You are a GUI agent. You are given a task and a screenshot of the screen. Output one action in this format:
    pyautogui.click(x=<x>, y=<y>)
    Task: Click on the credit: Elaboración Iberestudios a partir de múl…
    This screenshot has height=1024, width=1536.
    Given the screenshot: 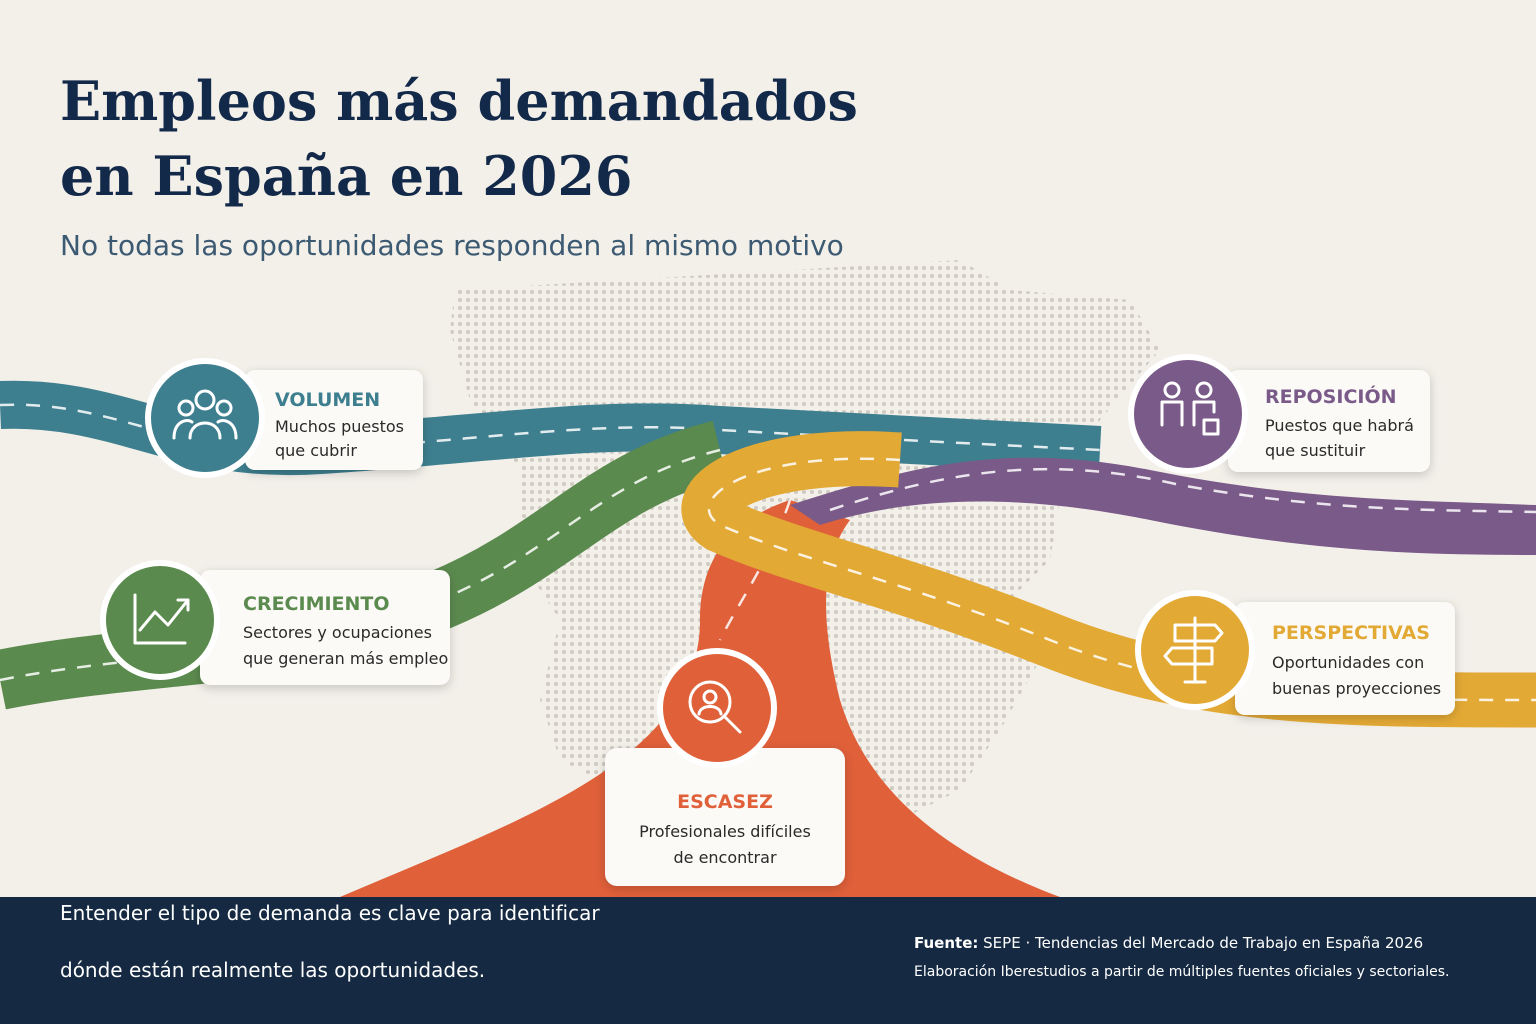 What is the action you would take?
    pyautogui.click(x=1182, y=972)
    